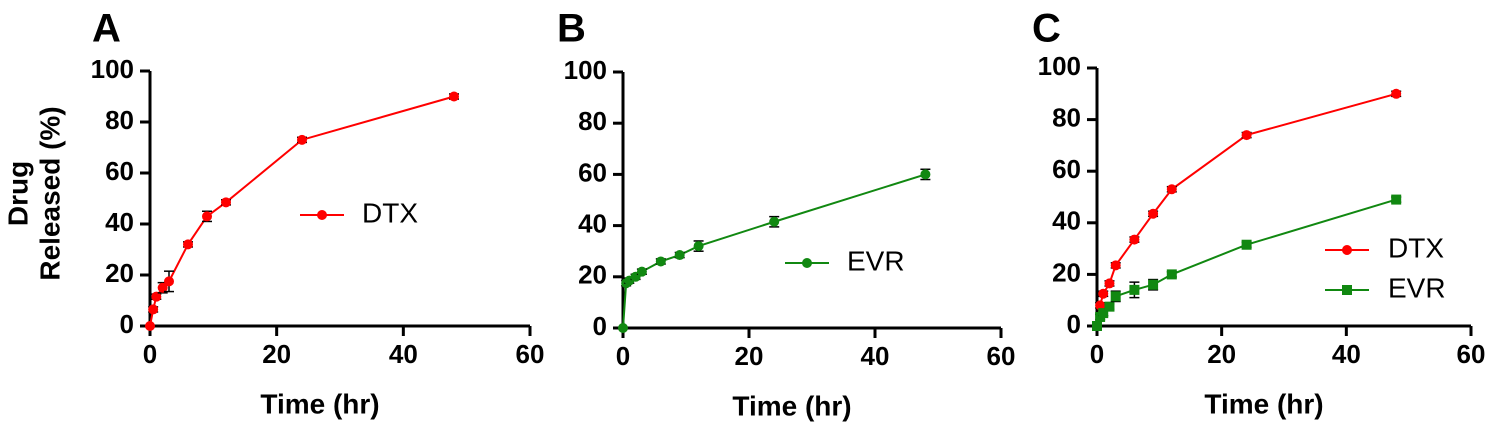  I want to click on panel-letter: A, so click(106, 29).